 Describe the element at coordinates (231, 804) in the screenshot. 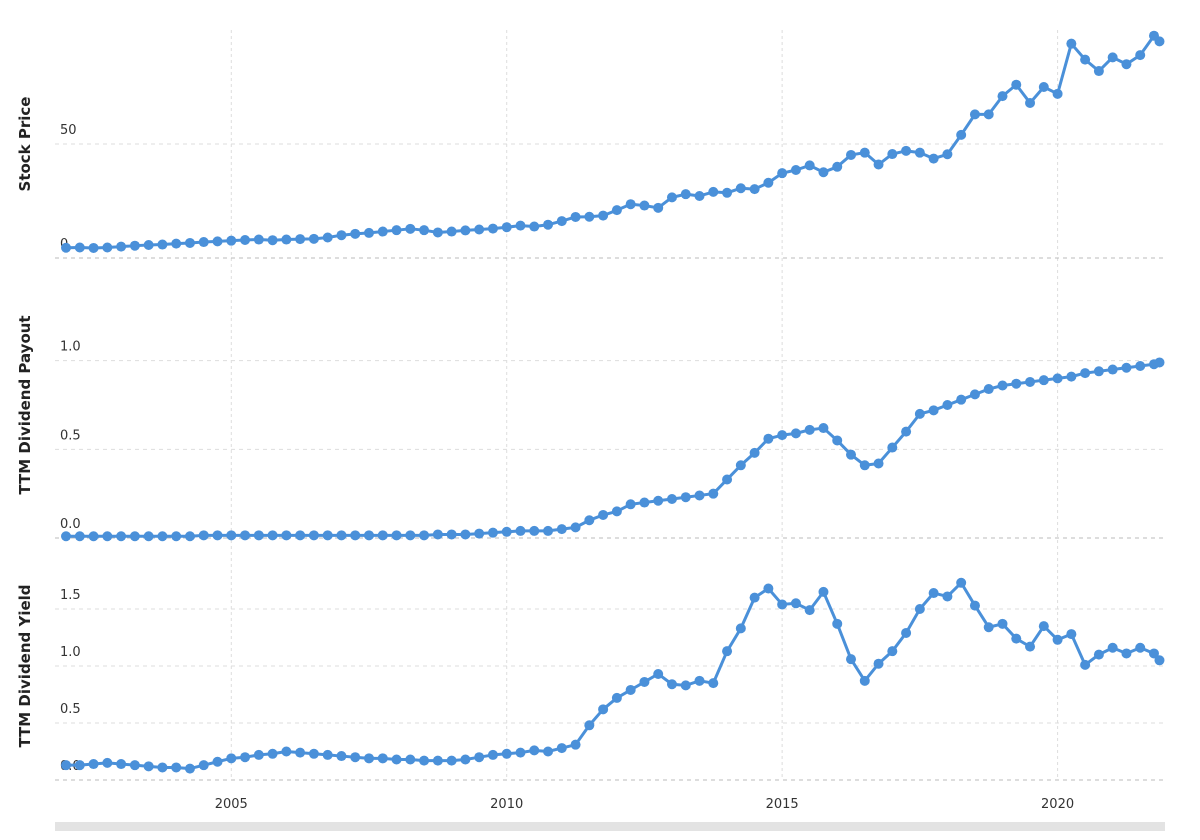

I see `x-tick-label: 2005` at that location.